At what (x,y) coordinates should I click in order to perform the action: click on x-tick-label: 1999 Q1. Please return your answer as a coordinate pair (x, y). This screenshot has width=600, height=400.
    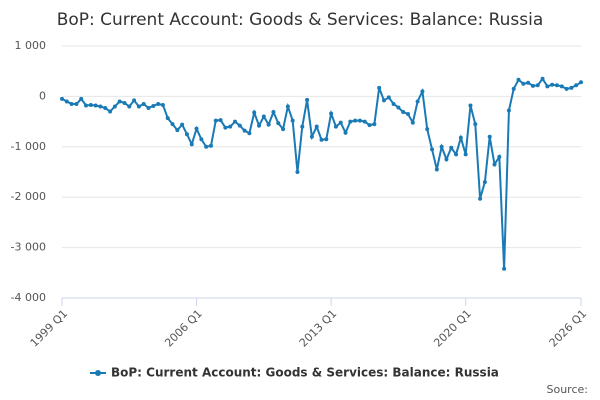
    Looking at the image, I should click on (49, 328).